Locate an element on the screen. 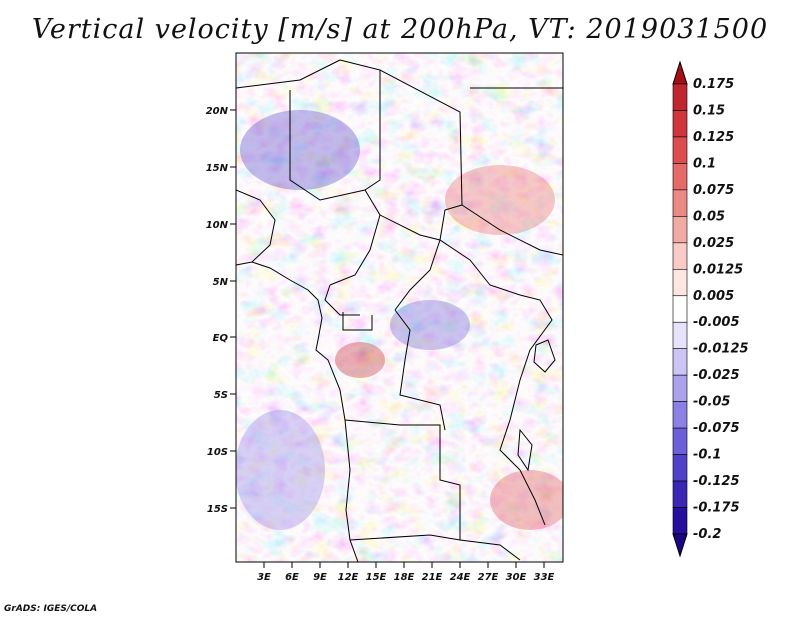  lat-label-10n: 10N is located at coordinates (217, 225).